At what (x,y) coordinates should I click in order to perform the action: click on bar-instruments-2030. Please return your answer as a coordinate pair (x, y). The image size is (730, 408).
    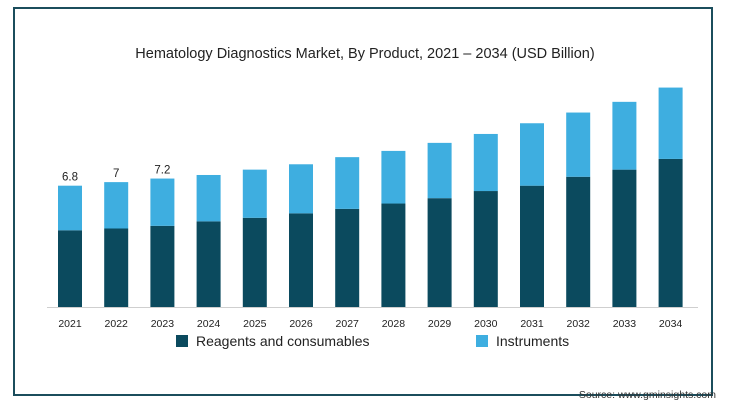
    Looking at the image, I should click on (485, 162).